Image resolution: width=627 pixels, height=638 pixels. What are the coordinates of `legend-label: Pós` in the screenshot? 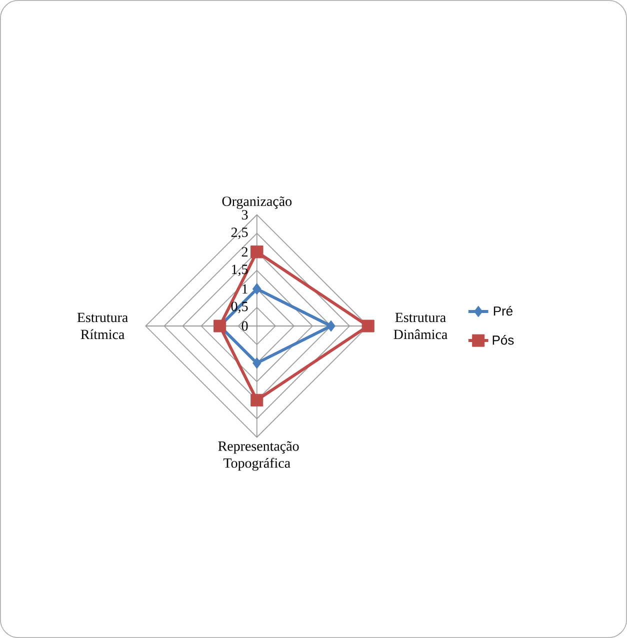 It's located at (503, 340).